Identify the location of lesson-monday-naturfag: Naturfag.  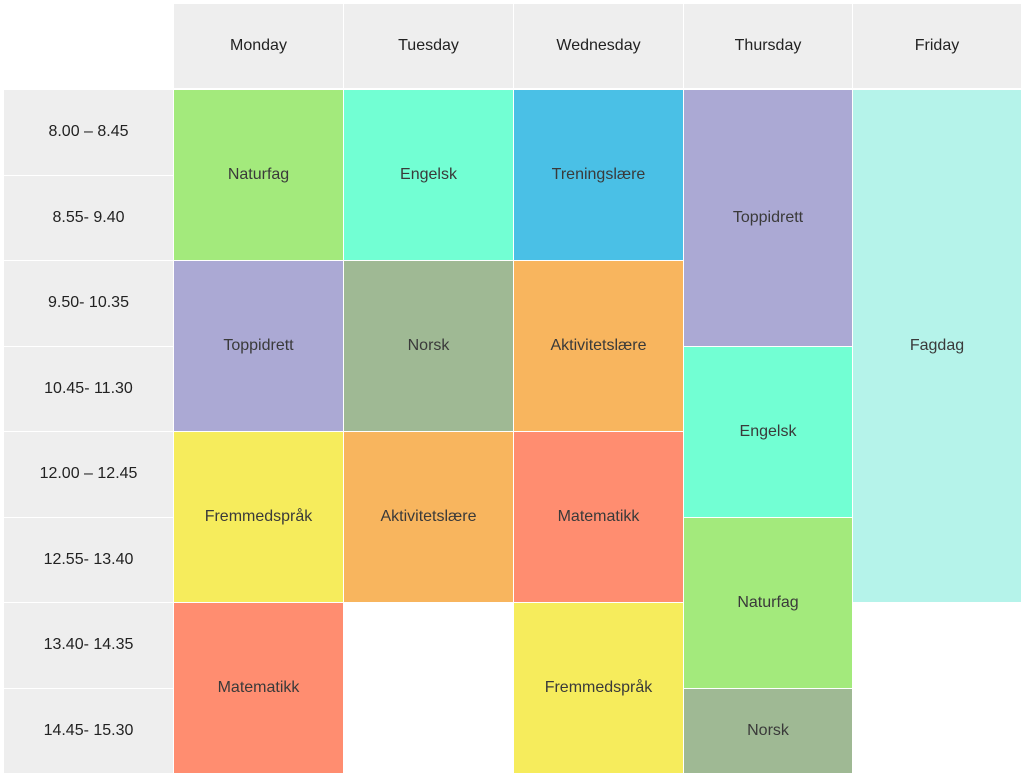
(258, 175).